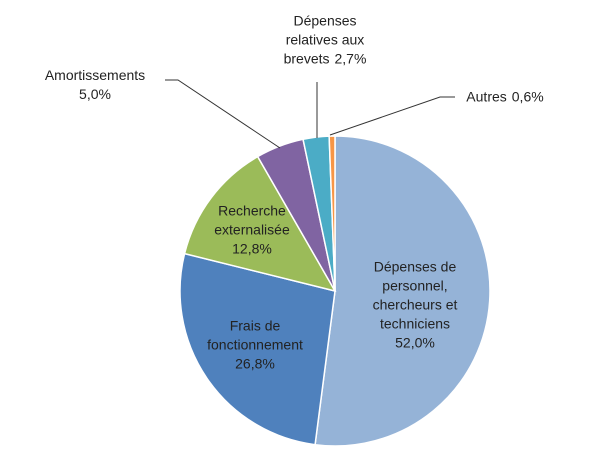 The image size is (601, 468). I want to click on value-label: 12,8%, so click(252, 248).